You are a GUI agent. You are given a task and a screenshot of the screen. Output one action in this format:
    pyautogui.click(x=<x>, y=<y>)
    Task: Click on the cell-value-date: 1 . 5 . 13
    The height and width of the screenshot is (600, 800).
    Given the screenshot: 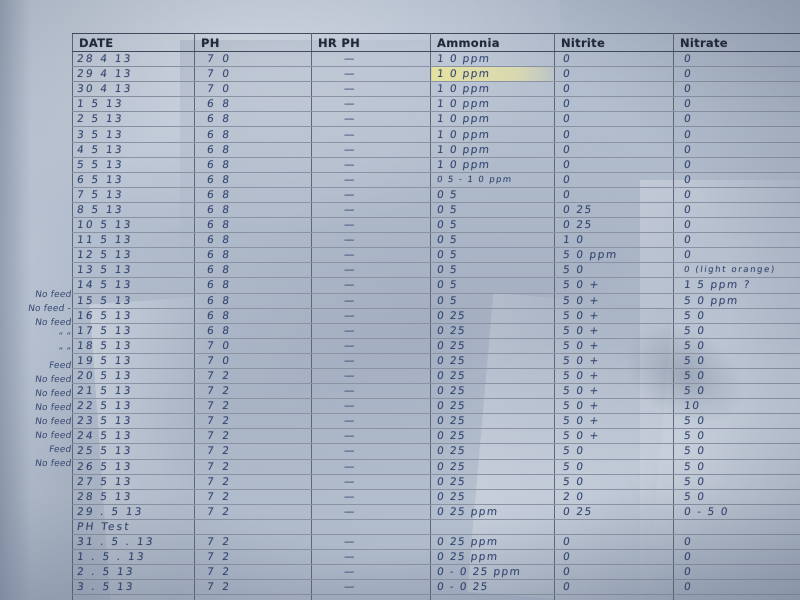 What is the action you would take?
    pyautogui.click(x=111, y=557)
    